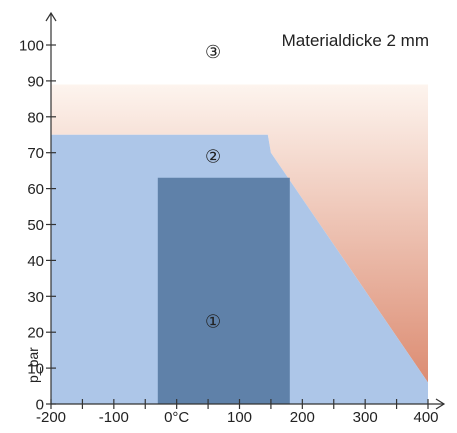 The width and height of the screenshot is (457, 433). What do you see at coordinates (35, 225) in the screenshot?
I see `y-tick-label-50: 50` at bounding box center [35, 225].